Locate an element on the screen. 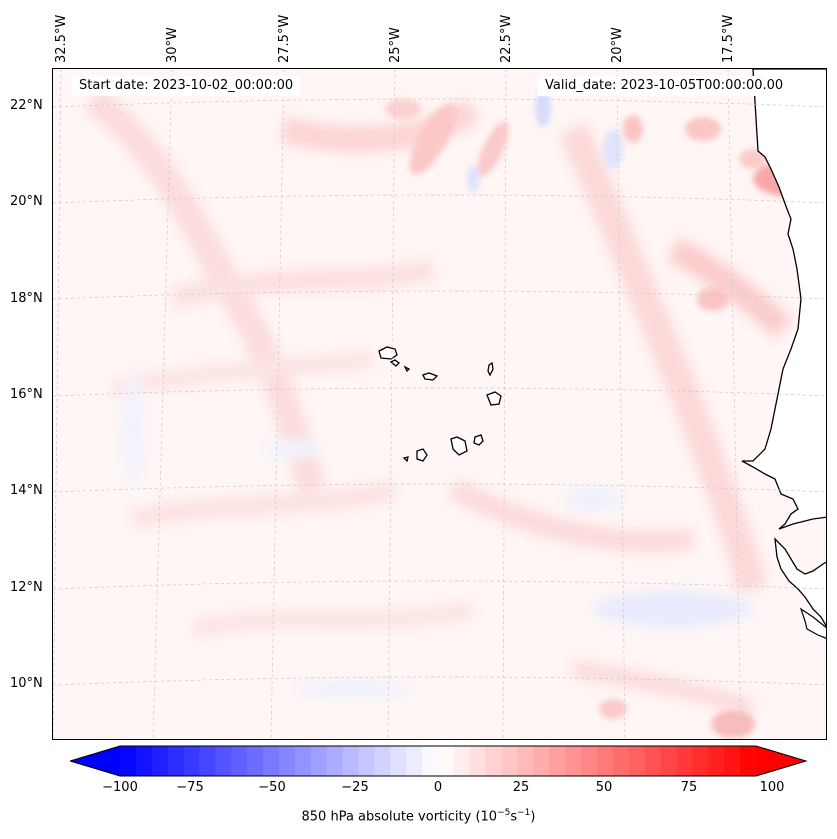 The image size is (837, 839). start-date-label: Start date: 2023-10-02_00:00:00 is located at coordinates (186, 86).